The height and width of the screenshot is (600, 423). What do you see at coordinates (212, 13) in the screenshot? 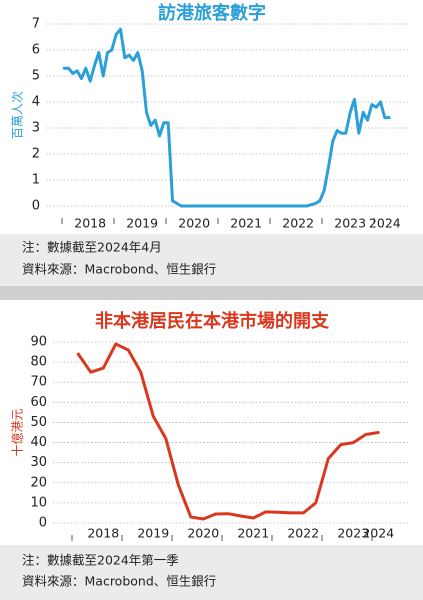
I see `chart-title: 訪港旅客數字` at bounding box center [212, 13].